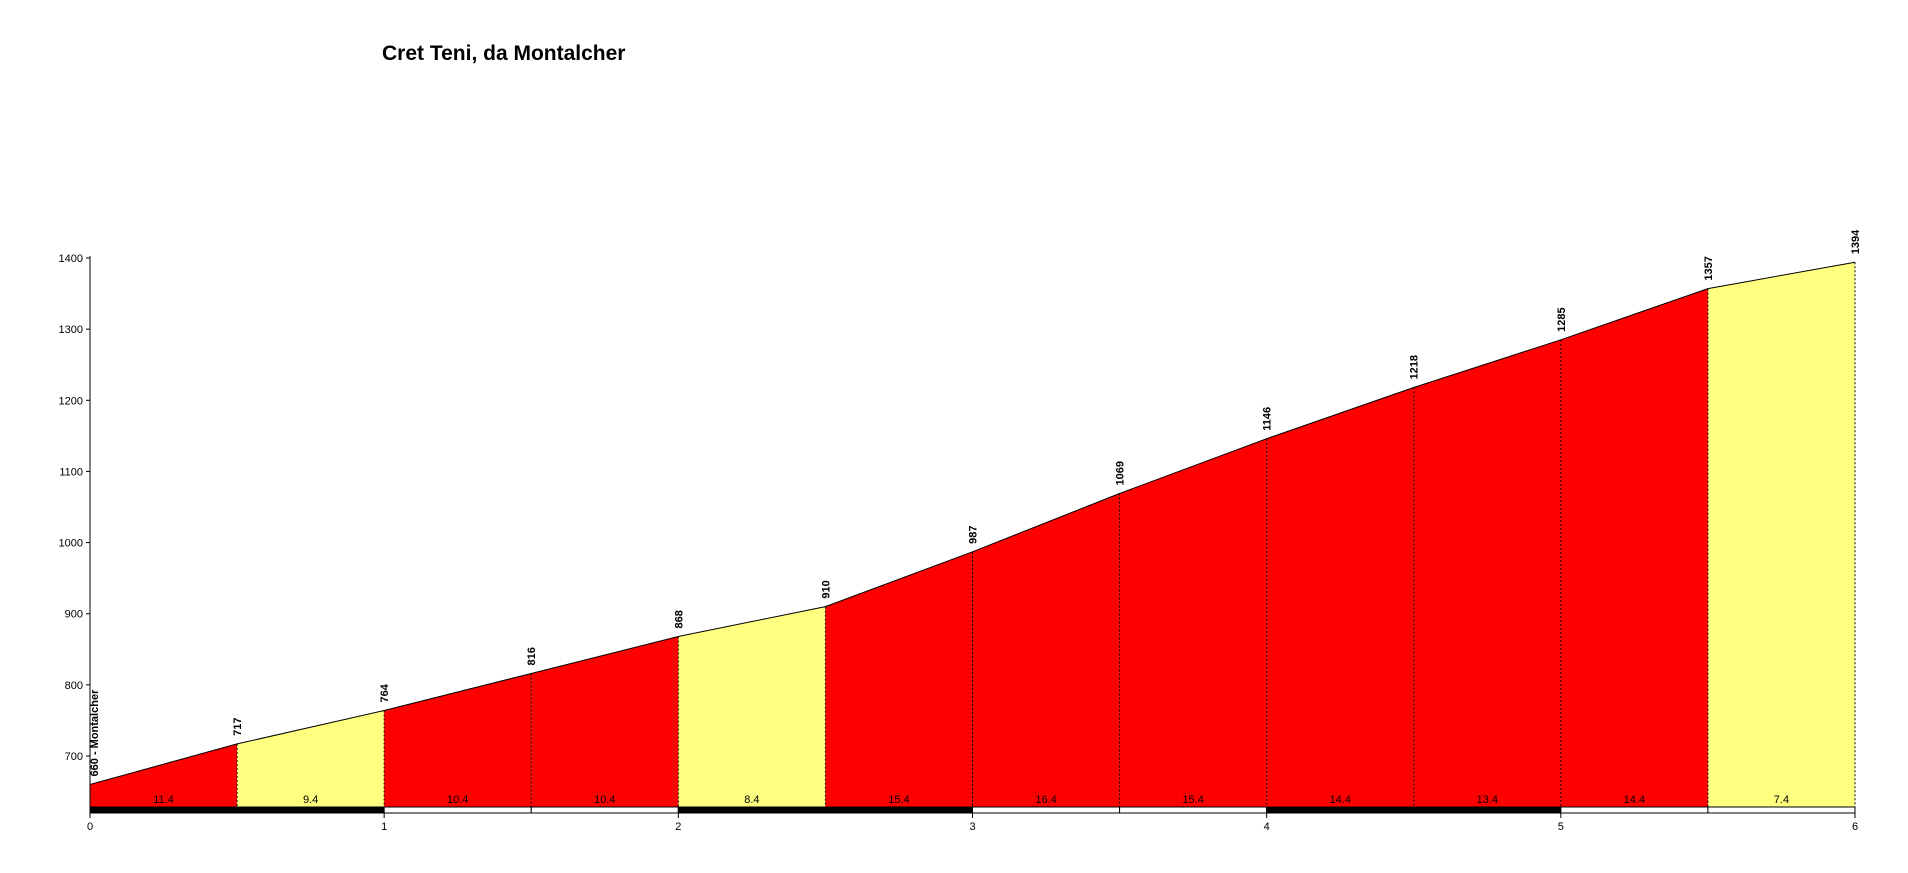 Image resolution: width=1908 pixels, height=873 pixels. Describe the element at coordinates (95, 733) in the screenshot. I see `start-label: 660 - Montalcher` at that location.